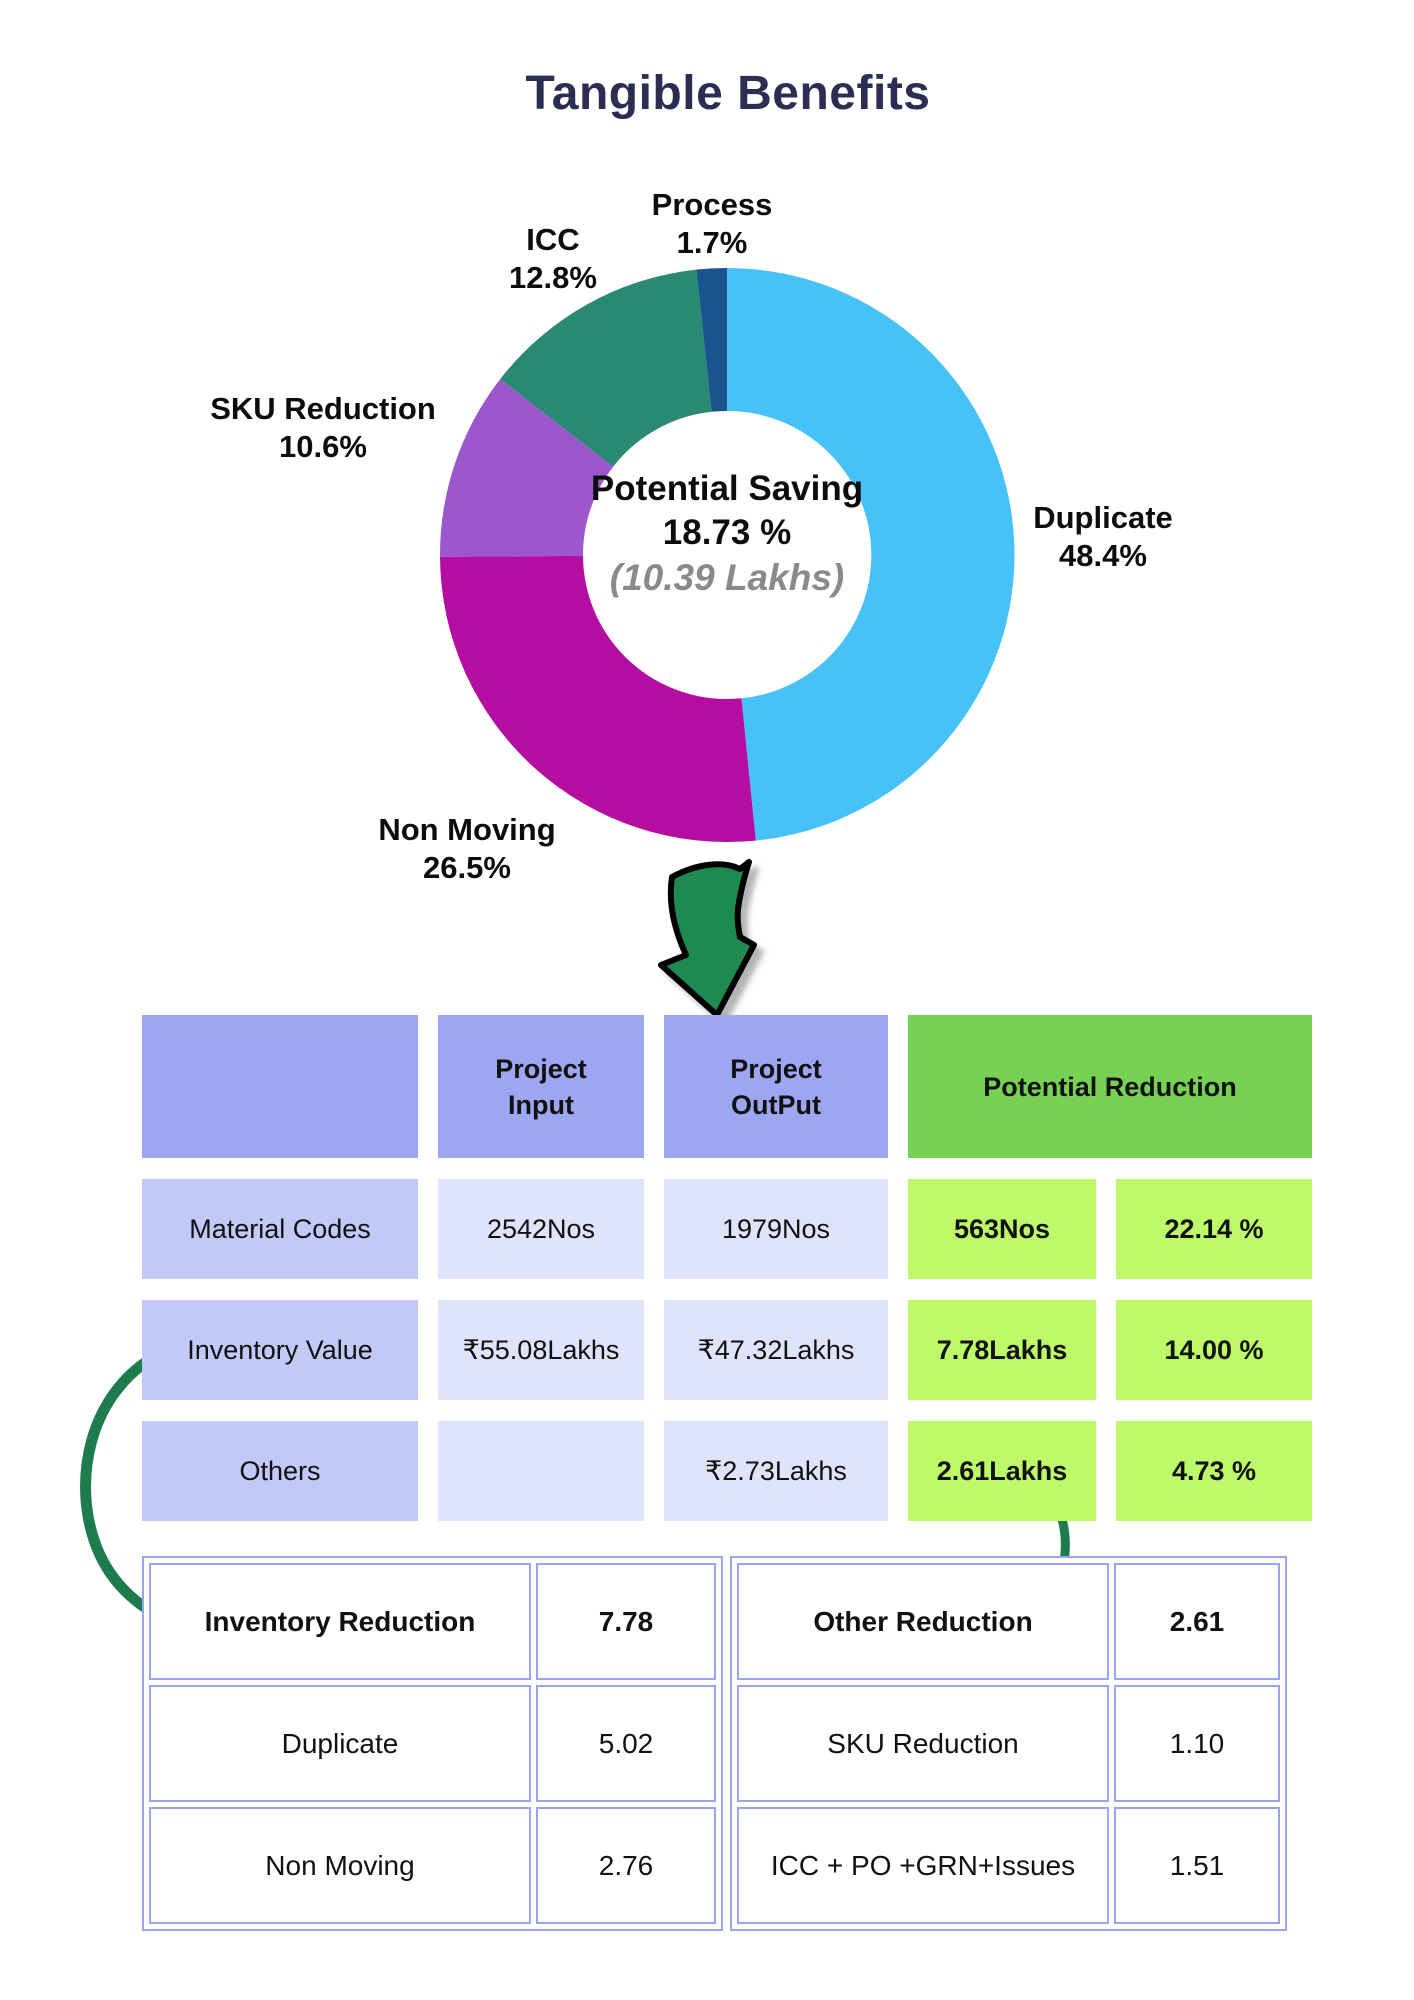 The height and width of the screenshot is (2000, 1414). What do you see at coordinates (323, 408) in the screenshot?
I see `segment-name: SKU Reduction` at bounding box center [323, 408].